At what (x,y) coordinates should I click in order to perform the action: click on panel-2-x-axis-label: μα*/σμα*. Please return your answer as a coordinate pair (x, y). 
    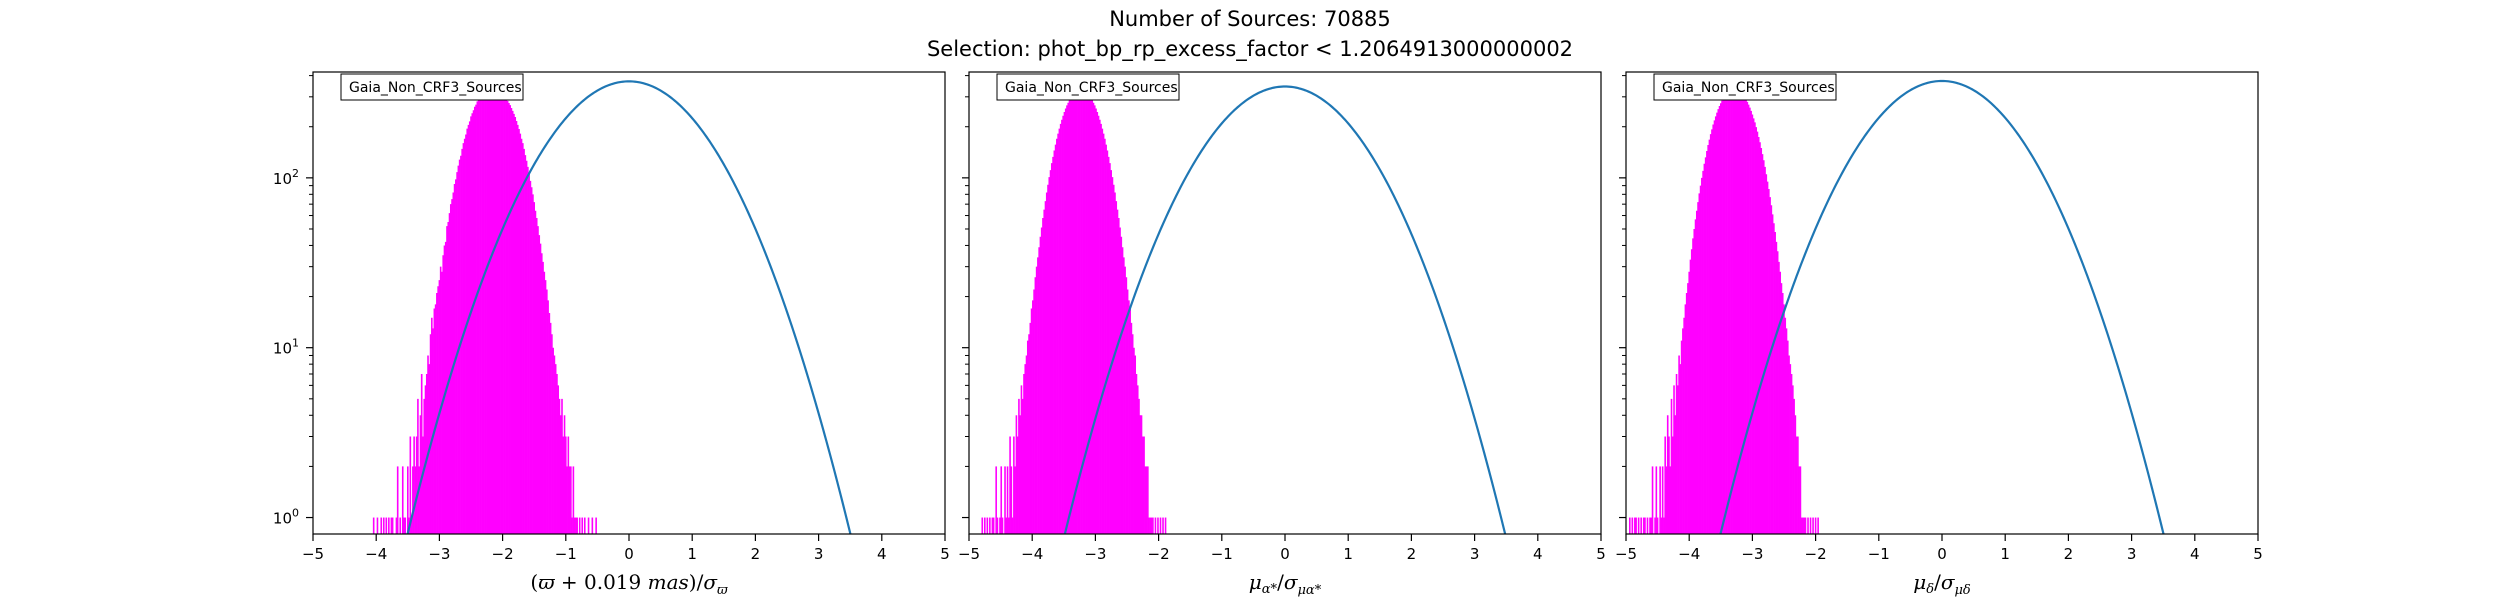
    Looking at the image, I should click on (1285, 584).